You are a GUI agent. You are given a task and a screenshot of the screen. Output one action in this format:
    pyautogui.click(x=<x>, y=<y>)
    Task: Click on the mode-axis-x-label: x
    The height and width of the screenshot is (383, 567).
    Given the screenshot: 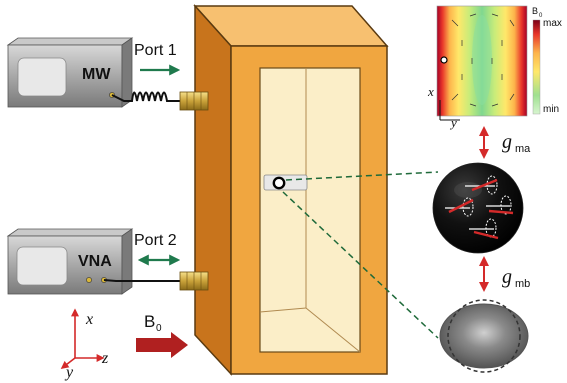 What is the action you would take?
    pyautogui.click(x=430, y=91)
    